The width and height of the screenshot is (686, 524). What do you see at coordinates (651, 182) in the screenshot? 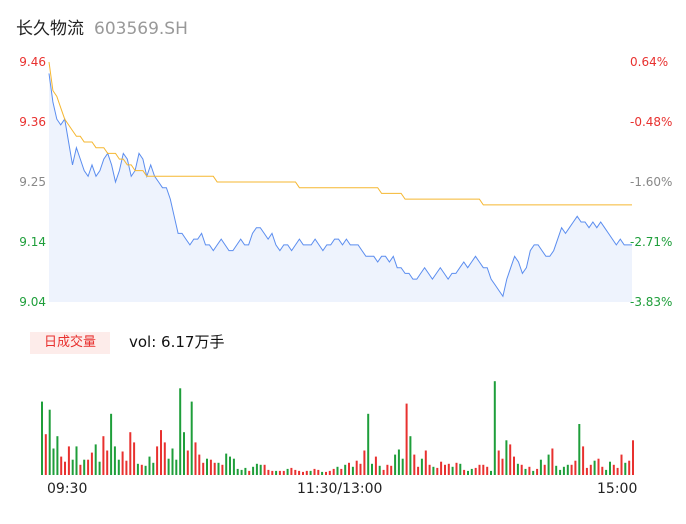
I see `percent-axis: 0.64% -0.48% -1.60% -2.71% -3.83%` at bounding box center [651, 182].